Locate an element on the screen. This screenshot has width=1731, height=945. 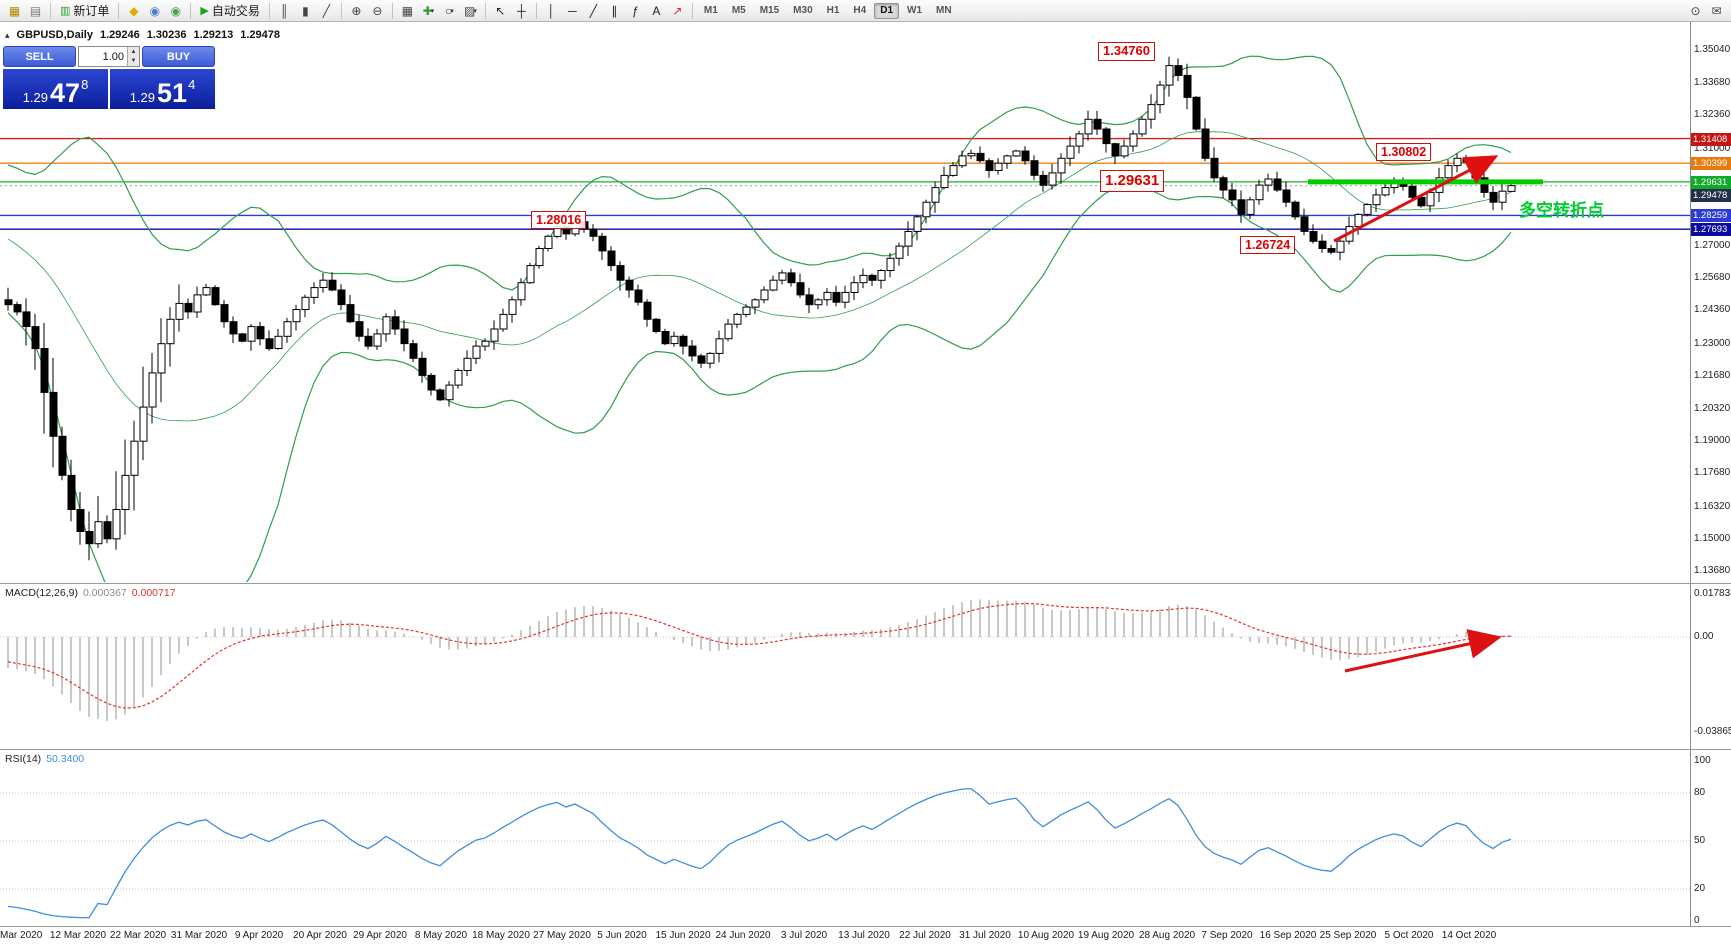
channel-icon: ∥ is located at coordinates (614, 11).